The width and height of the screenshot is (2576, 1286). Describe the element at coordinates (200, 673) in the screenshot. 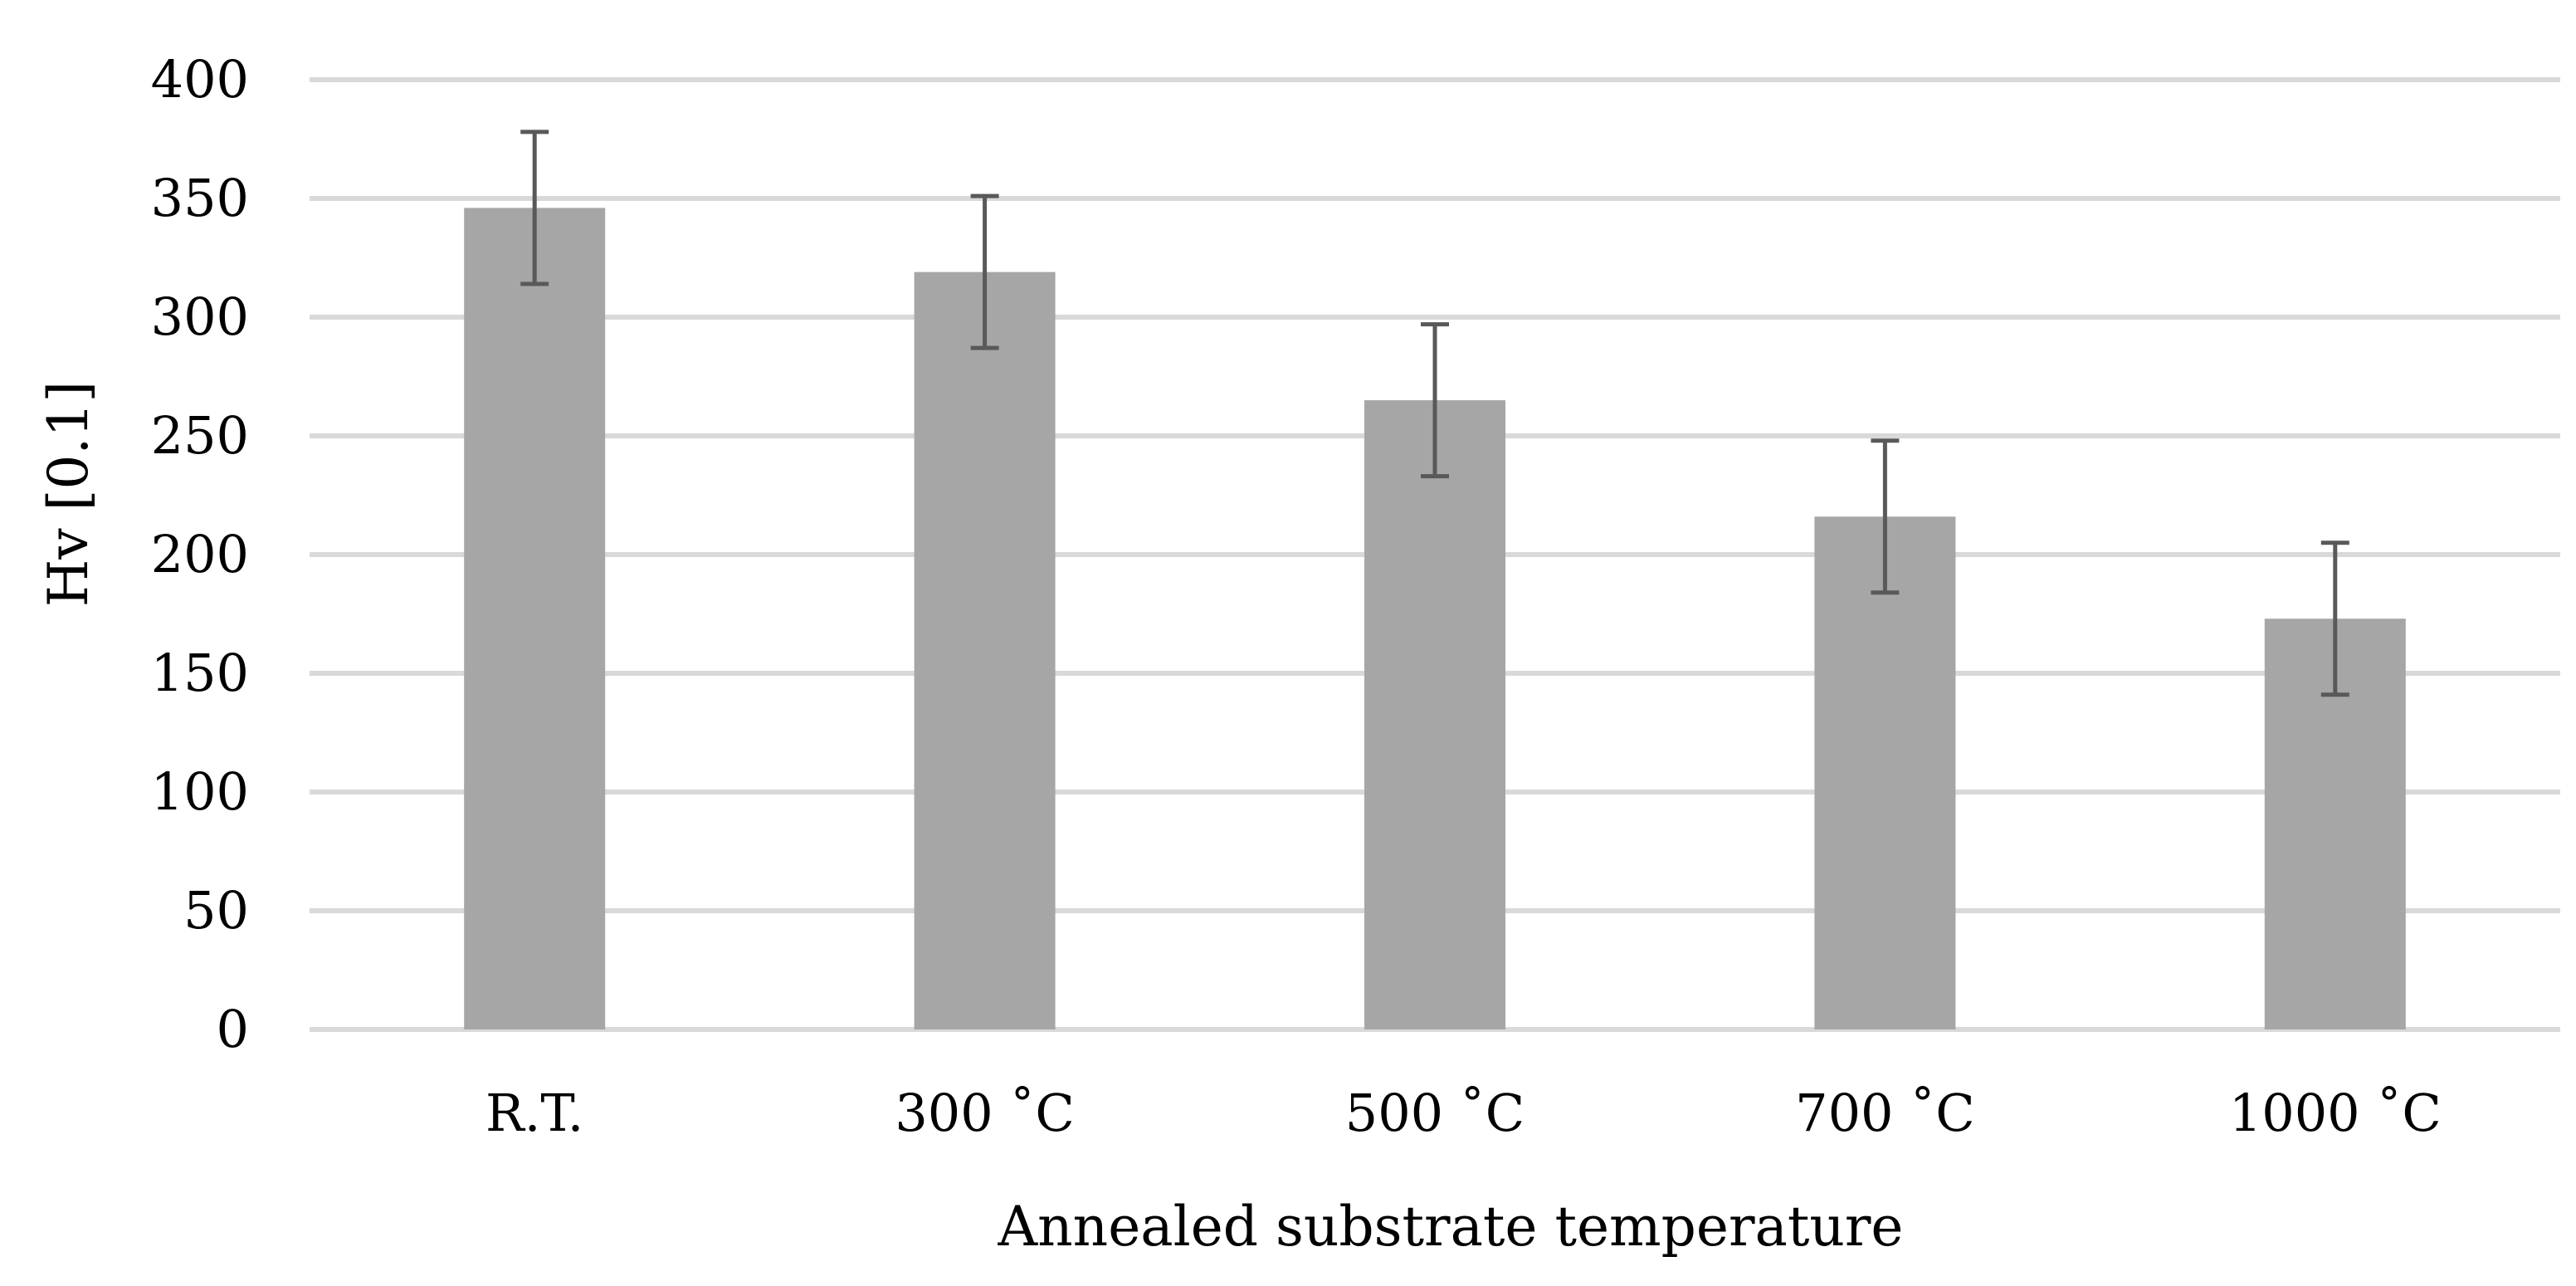

I see `y-tick-label: 150` at that location.